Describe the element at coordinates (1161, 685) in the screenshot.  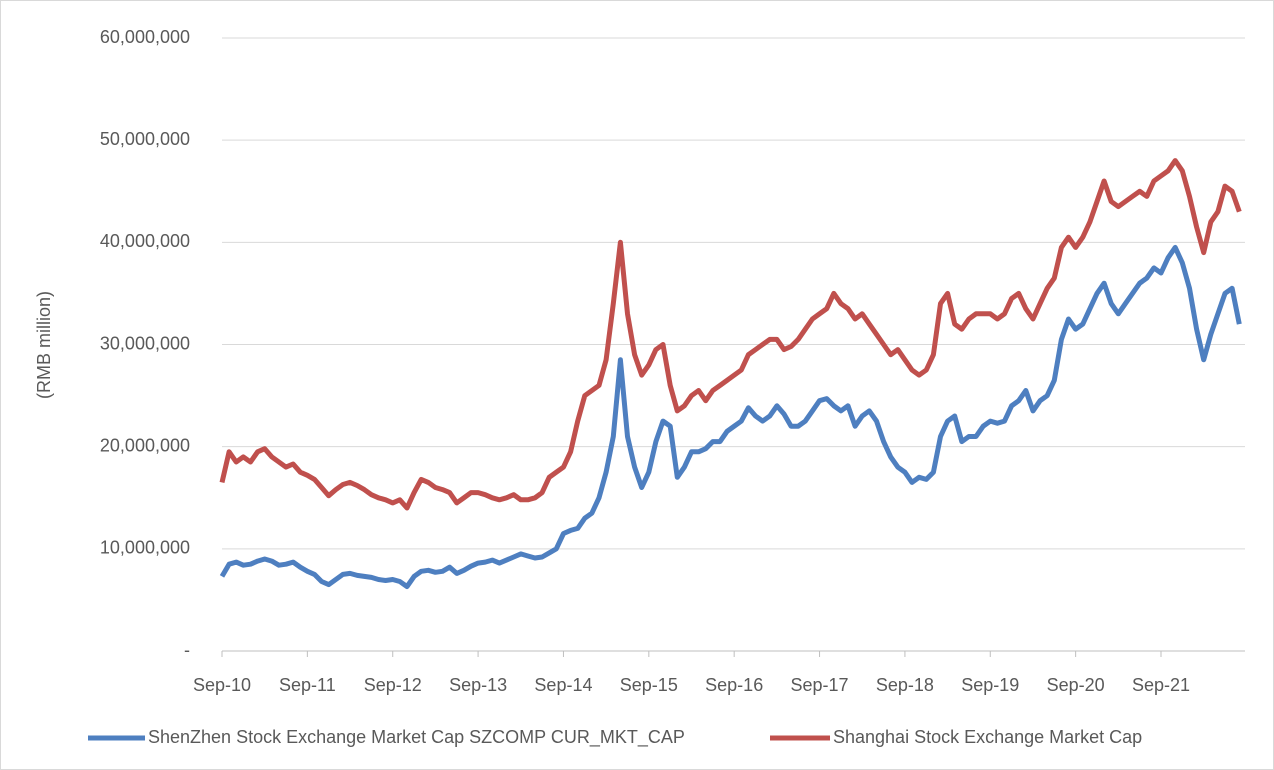
I see `x-tick-label: Sep-21` at that location.